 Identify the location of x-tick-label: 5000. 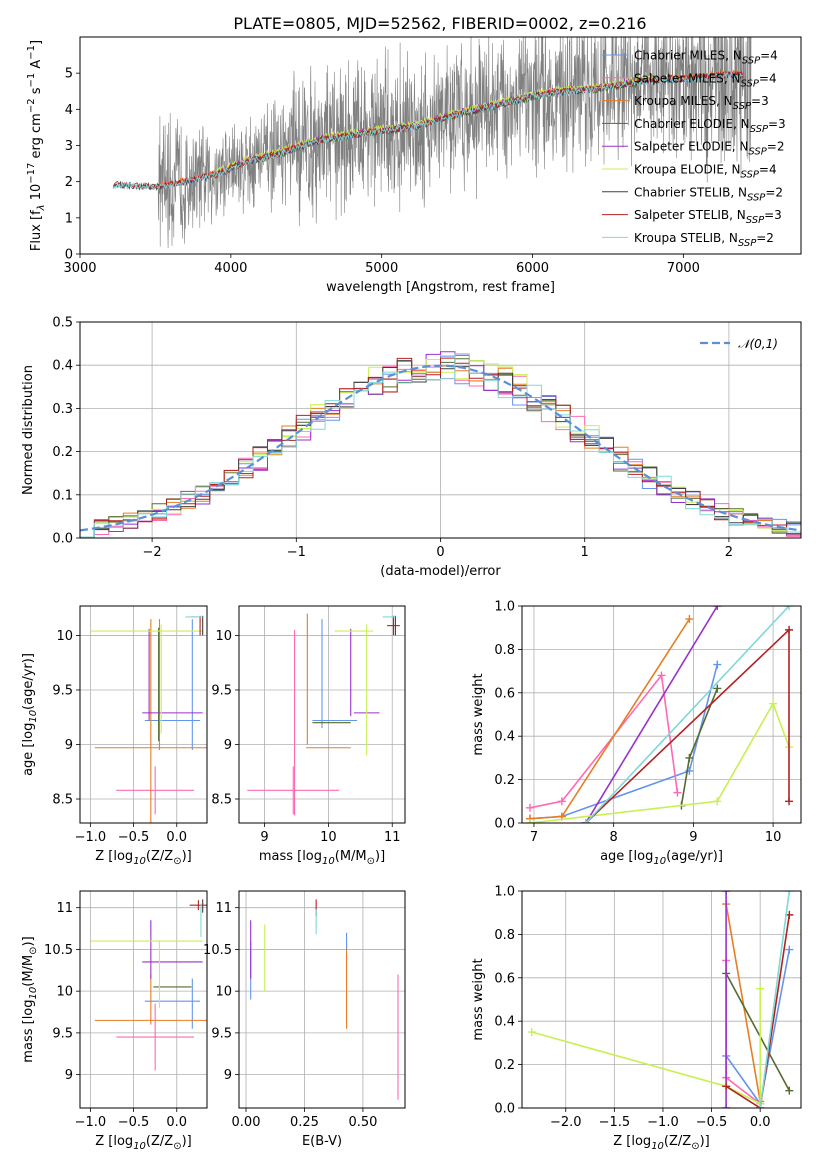
(381, 268).